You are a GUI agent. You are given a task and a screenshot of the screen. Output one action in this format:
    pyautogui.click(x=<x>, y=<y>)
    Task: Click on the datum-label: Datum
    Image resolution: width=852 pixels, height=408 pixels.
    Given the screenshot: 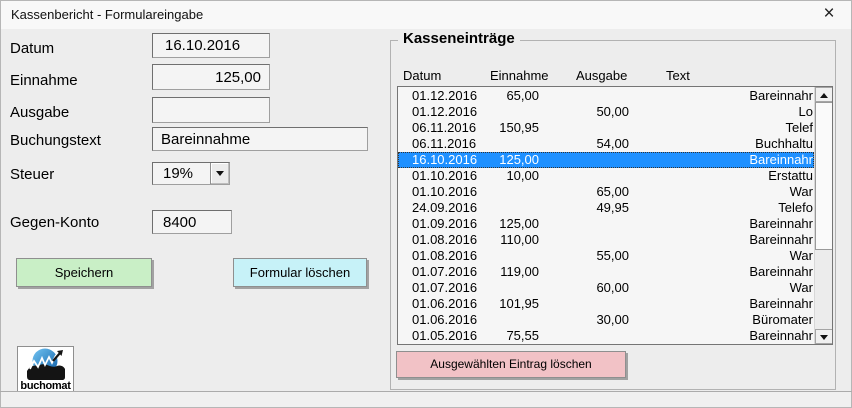 What is the action you would take?
    pyautogui.click(x=32, y=48)
    